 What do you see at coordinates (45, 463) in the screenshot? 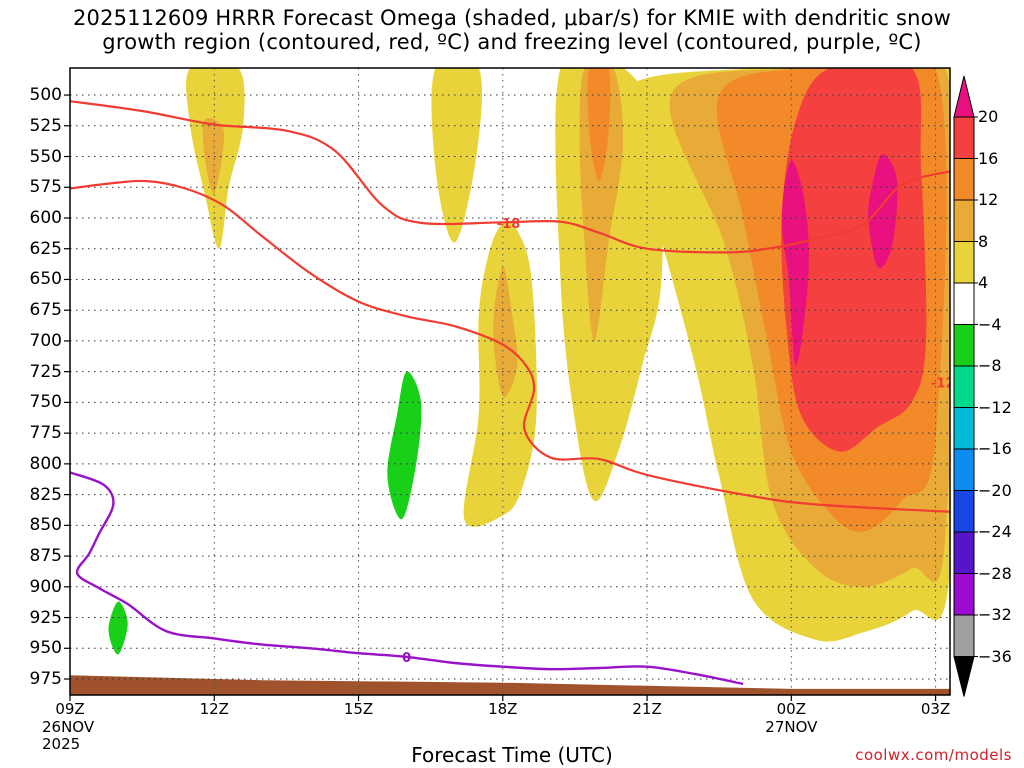
I see `y-tick-label: 800` at bounding box center [45, 463].